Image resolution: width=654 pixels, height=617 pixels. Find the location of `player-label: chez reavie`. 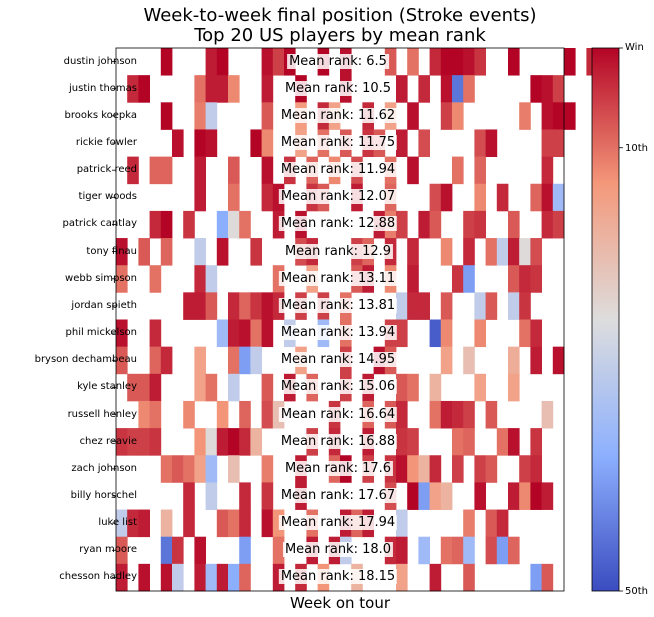

player-label: chez reavie is located at coordinates (108, 441).